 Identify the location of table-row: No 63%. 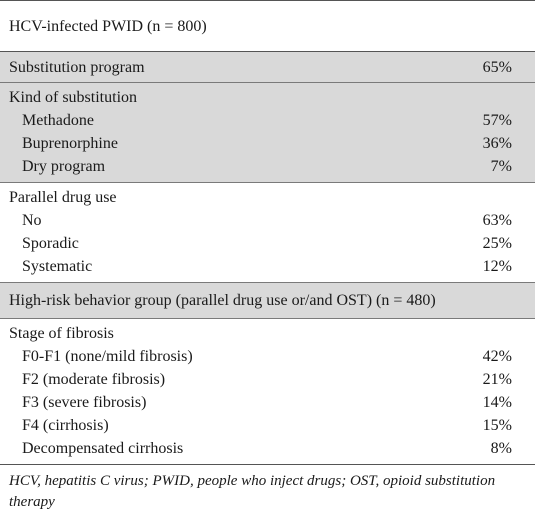
(267, 220).